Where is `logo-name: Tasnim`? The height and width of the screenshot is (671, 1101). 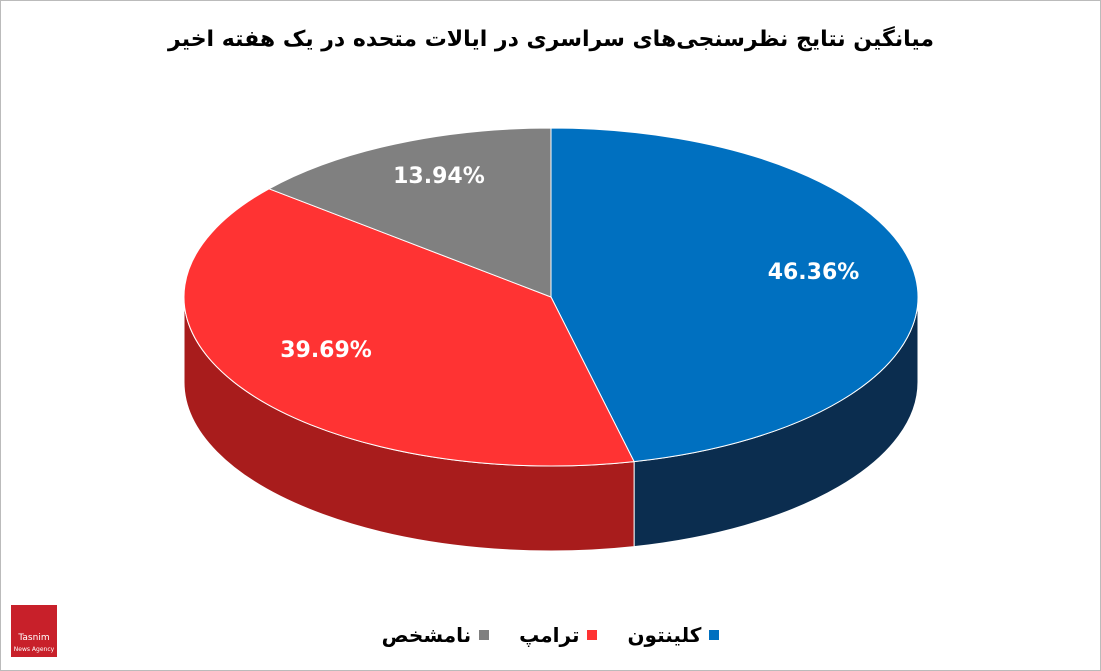
logo-name: Tasnim is located at coordinates (34, 638).